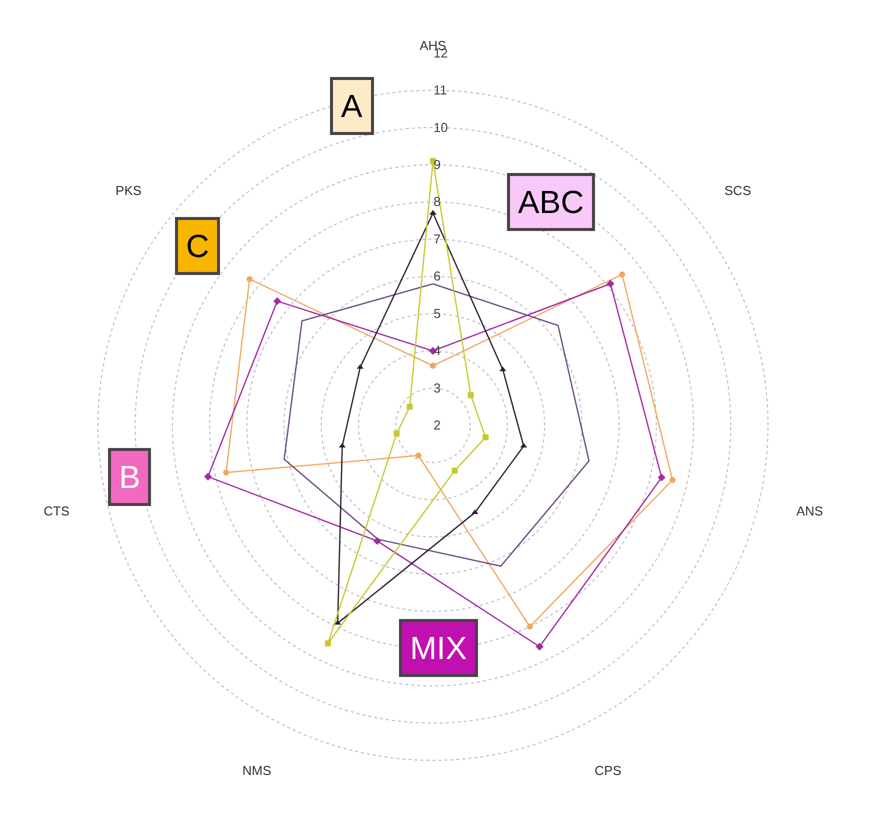 The image size is (880, 814). What do you see at coordinates (551, 202) in the screenshot?
I see `text: ABC` at bounding box center [551, 202].